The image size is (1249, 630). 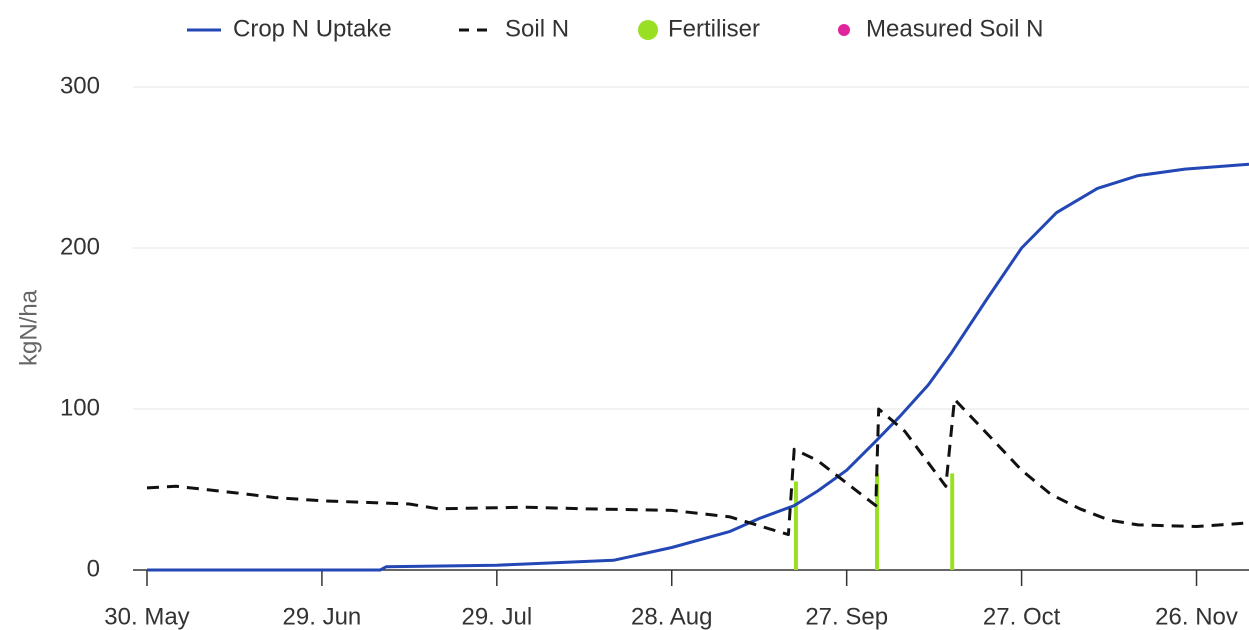 I want to click on x-tick-label: 29. Jun, so click(x=322, y=616).